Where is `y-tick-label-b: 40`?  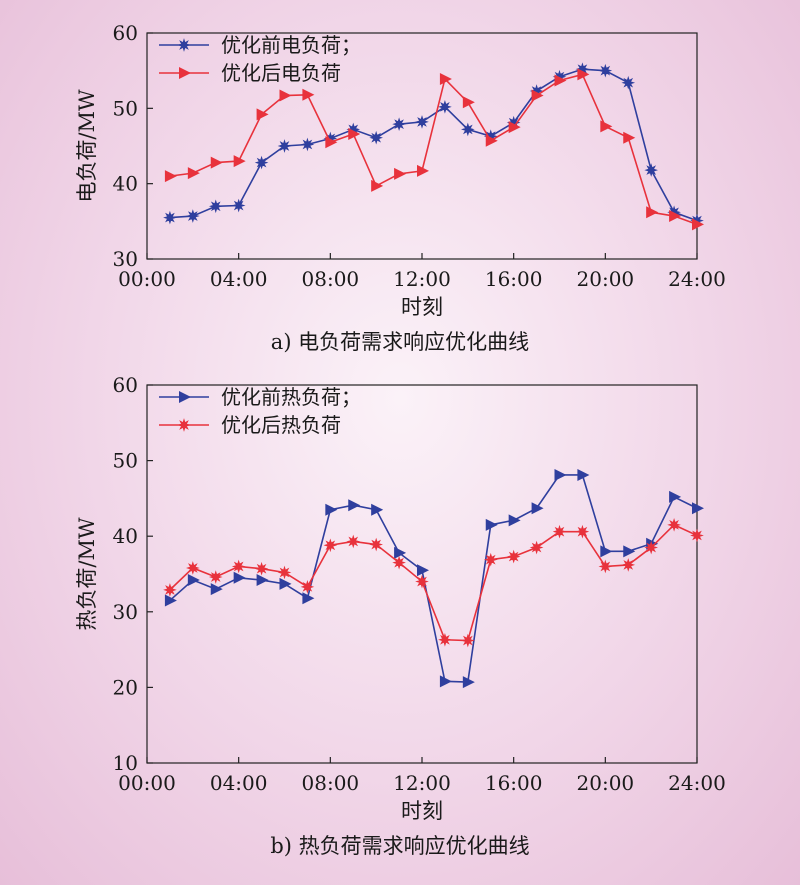 y-tick-label-b: 40 is located at coordinates (125, 536).